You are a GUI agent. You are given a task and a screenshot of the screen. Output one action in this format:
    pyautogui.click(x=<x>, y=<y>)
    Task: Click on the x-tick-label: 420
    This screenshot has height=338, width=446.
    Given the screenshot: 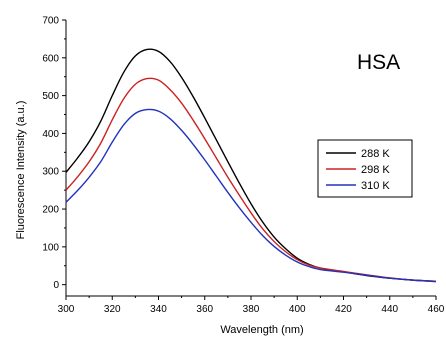 What is the action you would take?
    pyautogui.click(x=343, y=309)
    